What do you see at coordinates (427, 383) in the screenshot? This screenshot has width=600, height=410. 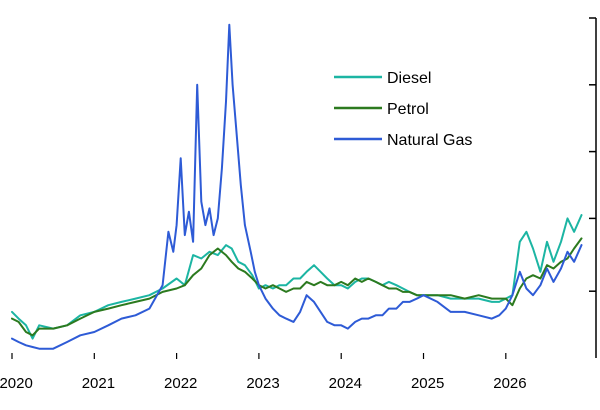 I see `x-tick-label: 2025` at bounding box center [427, 383].